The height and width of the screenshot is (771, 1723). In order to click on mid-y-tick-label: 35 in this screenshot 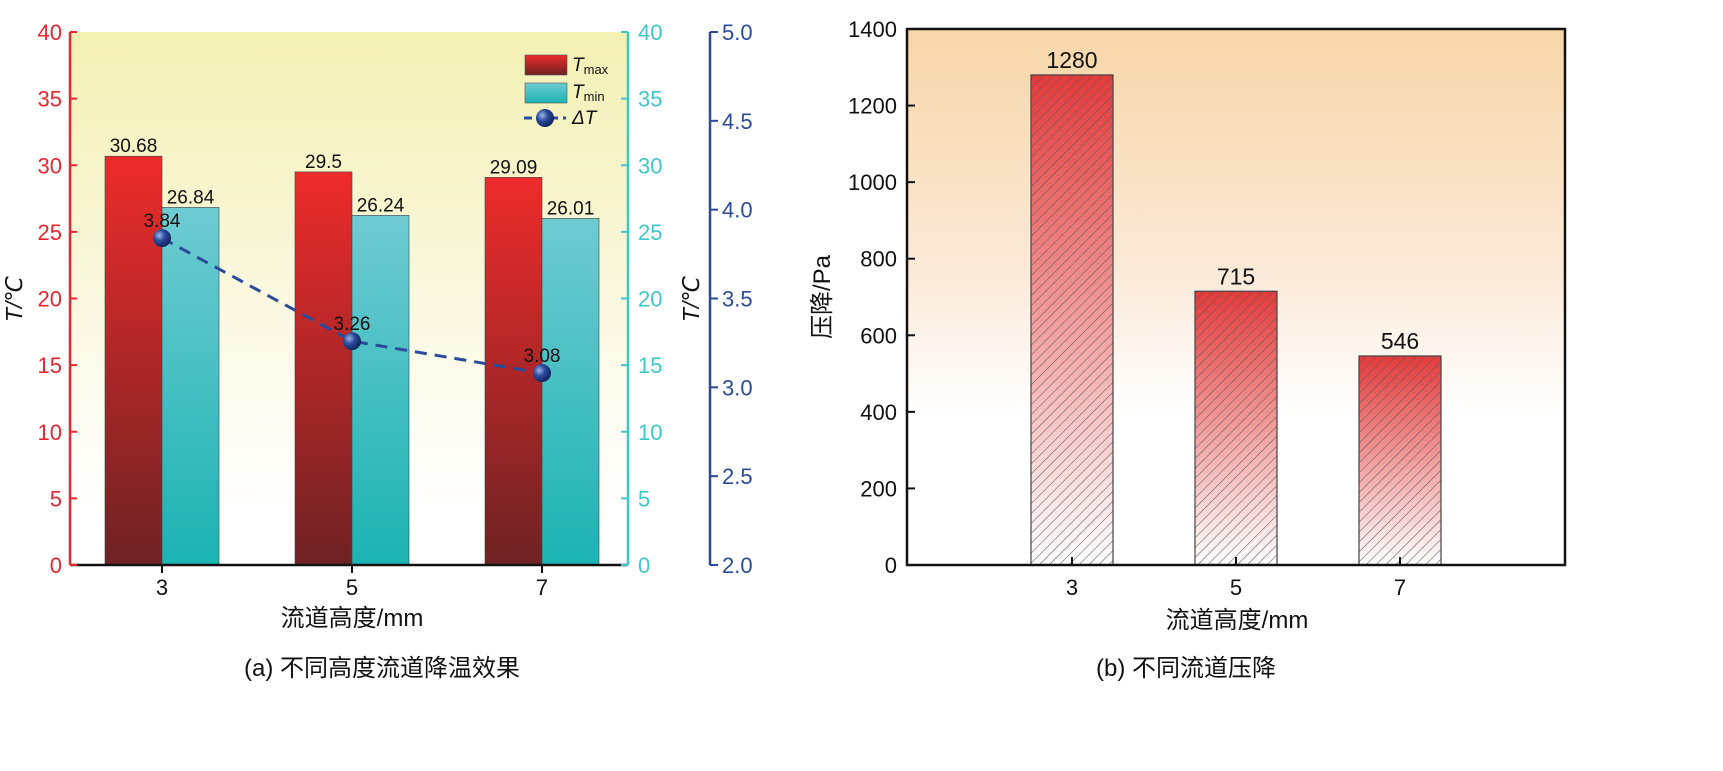, I will do `click(650, 99)`.